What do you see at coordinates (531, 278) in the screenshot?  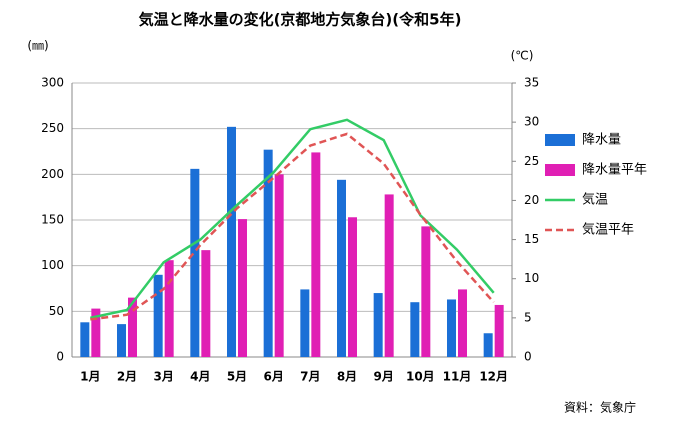 I see `y2-tick-label: 10` at bounding box center [531, 278].